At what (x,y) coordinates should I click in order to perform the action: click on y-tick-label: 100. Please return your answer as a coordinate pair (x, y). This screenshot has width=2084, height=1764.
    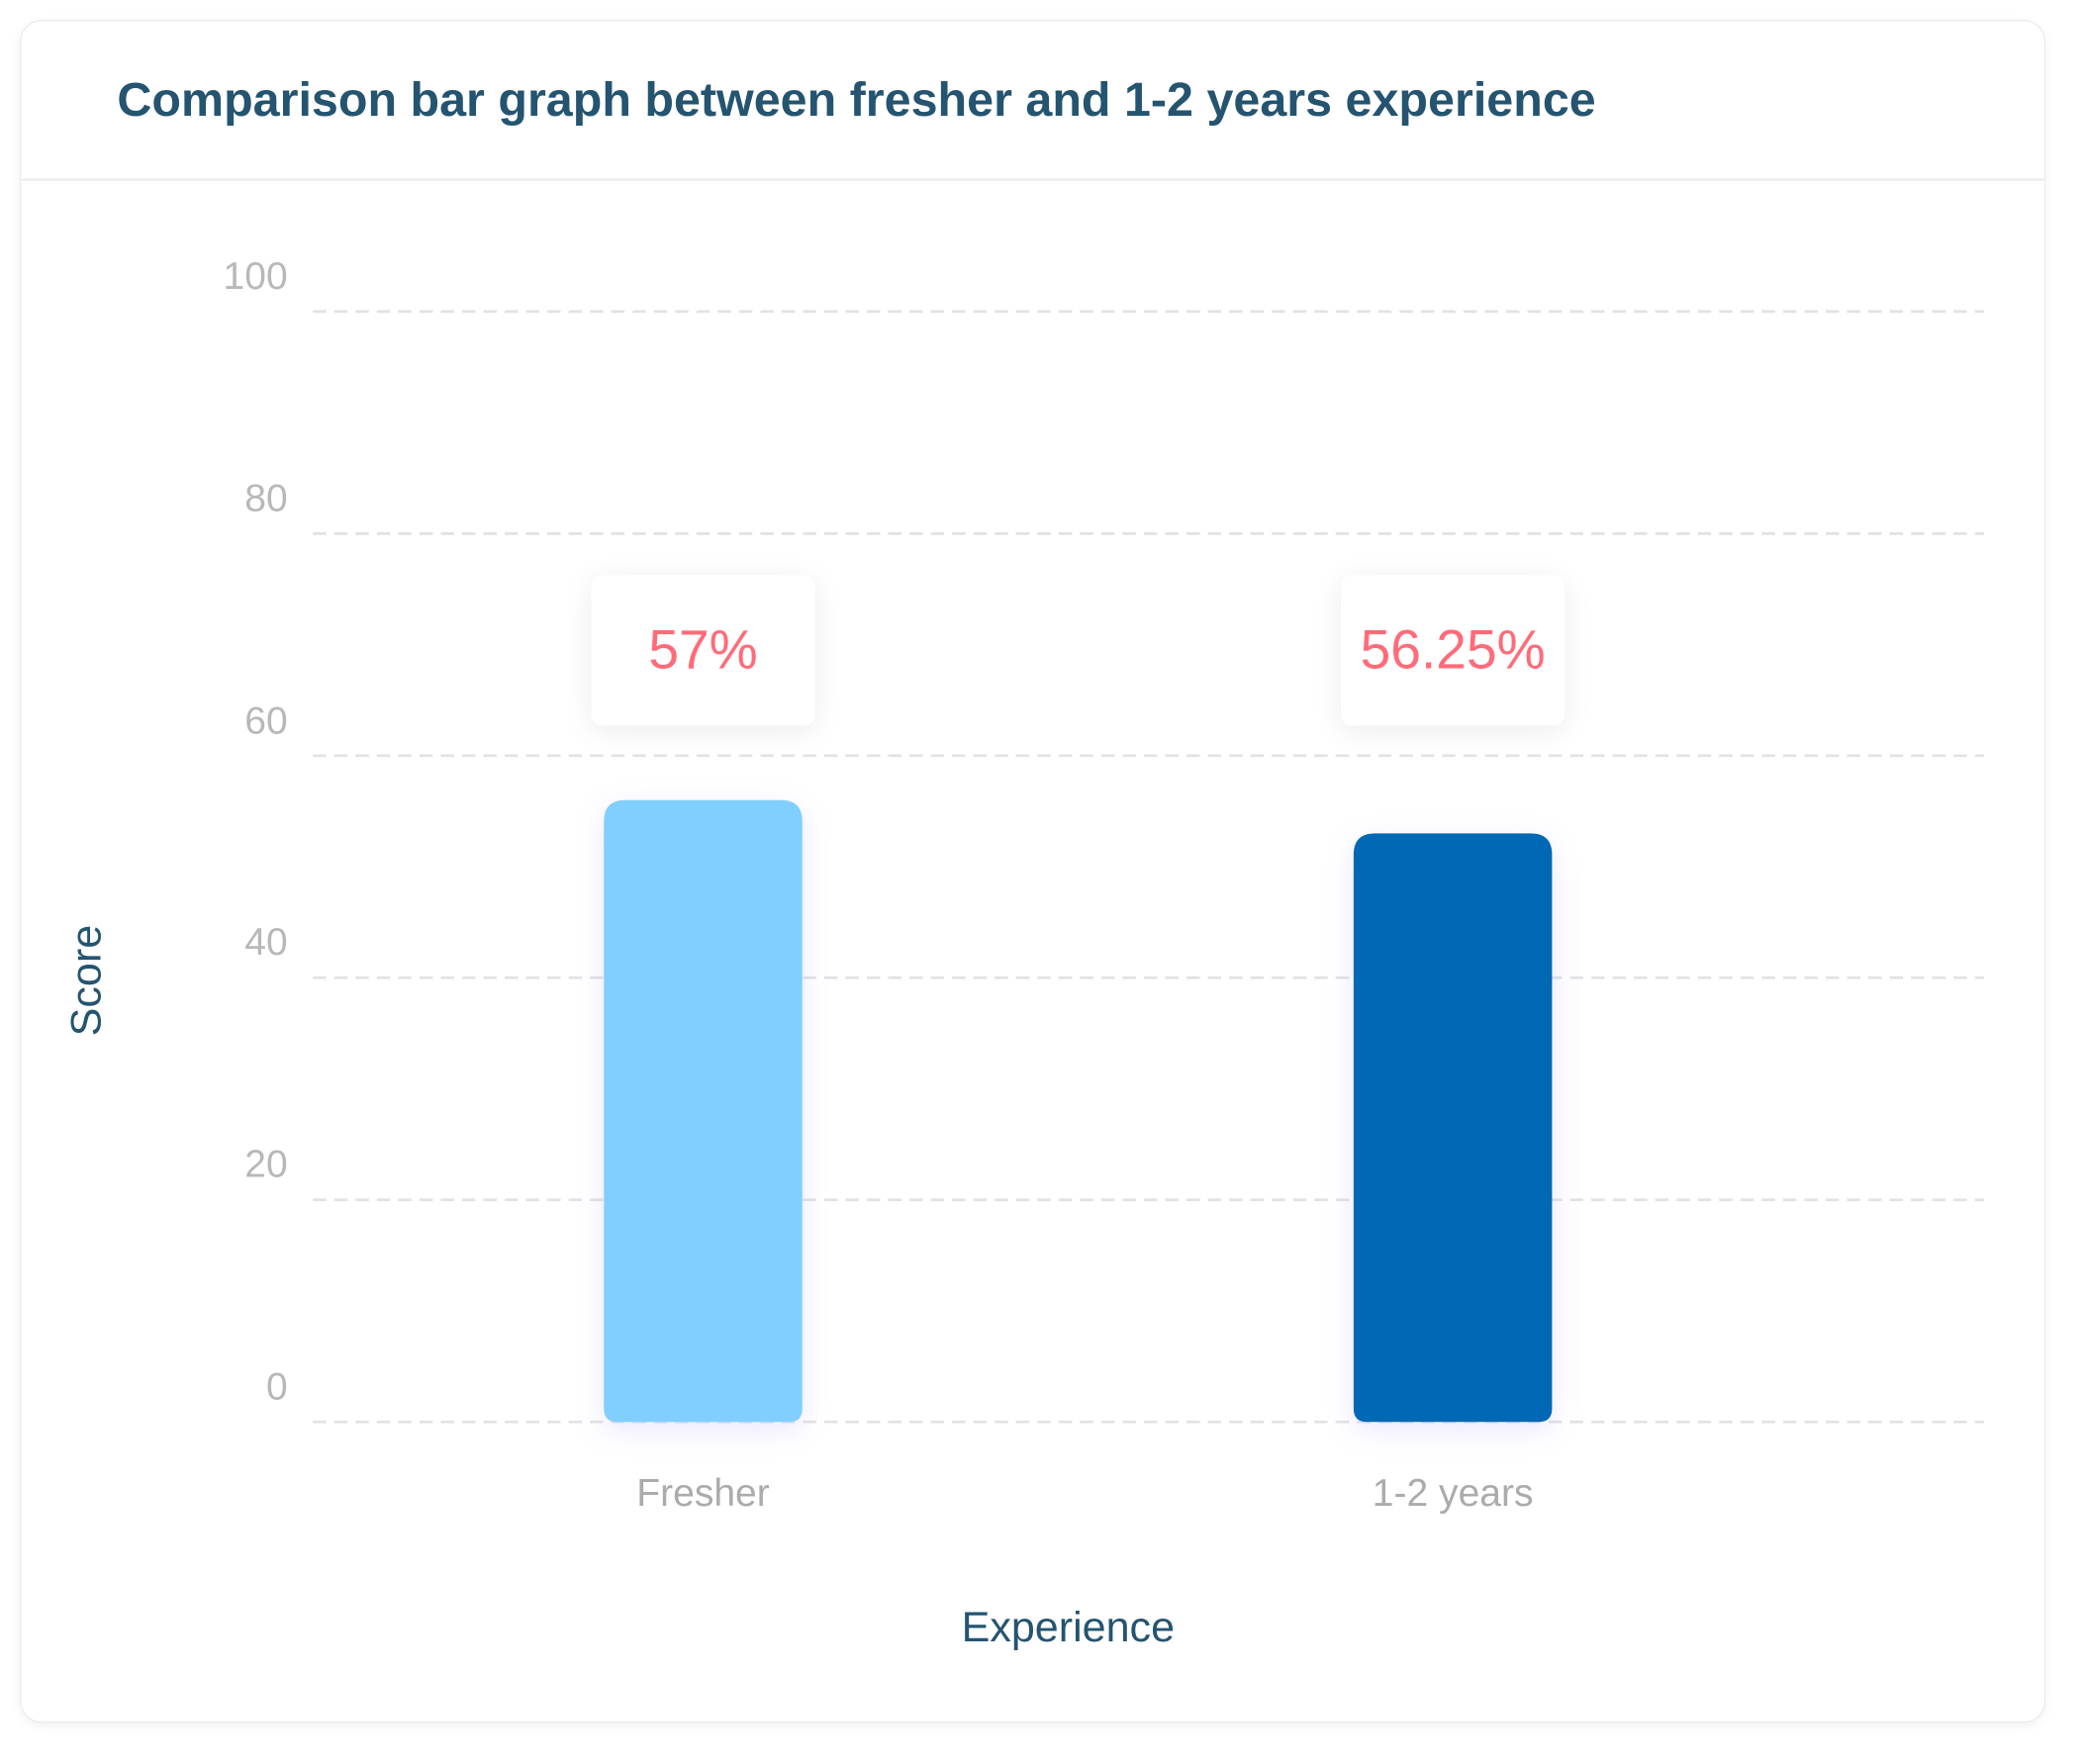
    Looking at the image, I should click on (255, 277).